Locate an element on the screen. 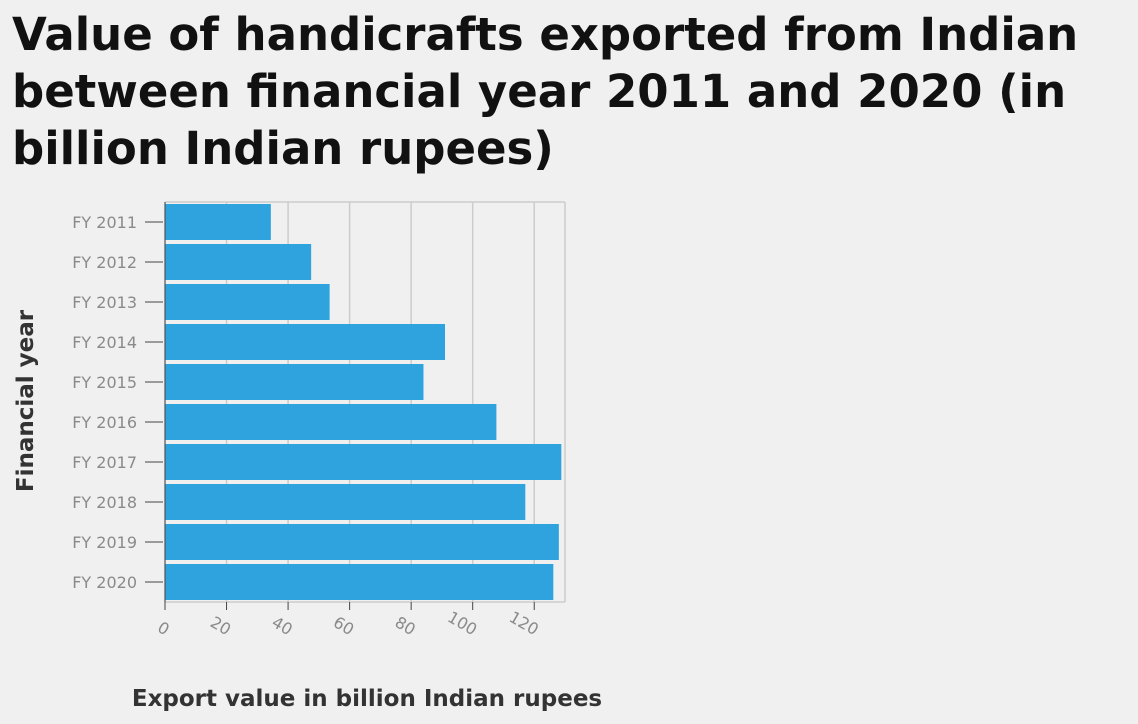 The width and height of the screenshot is (1138, 724). y-tick-label: FY 2013 is located at coordinates (104, 302).